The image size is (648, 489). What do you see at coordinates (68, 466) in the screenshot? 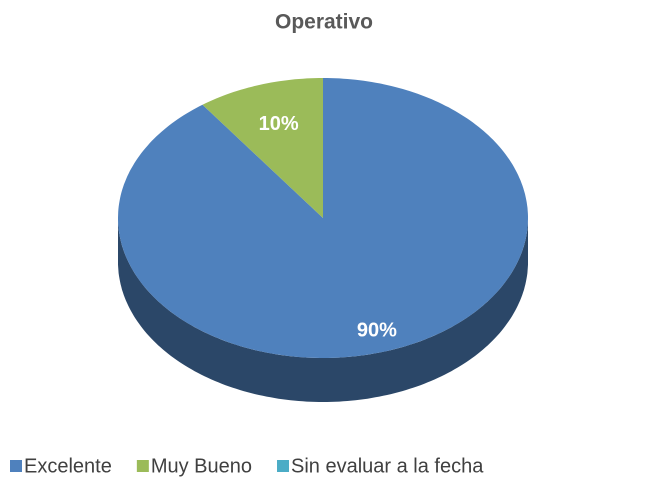
I see `legend-label: Excelente` at bounding box center [68, 466].